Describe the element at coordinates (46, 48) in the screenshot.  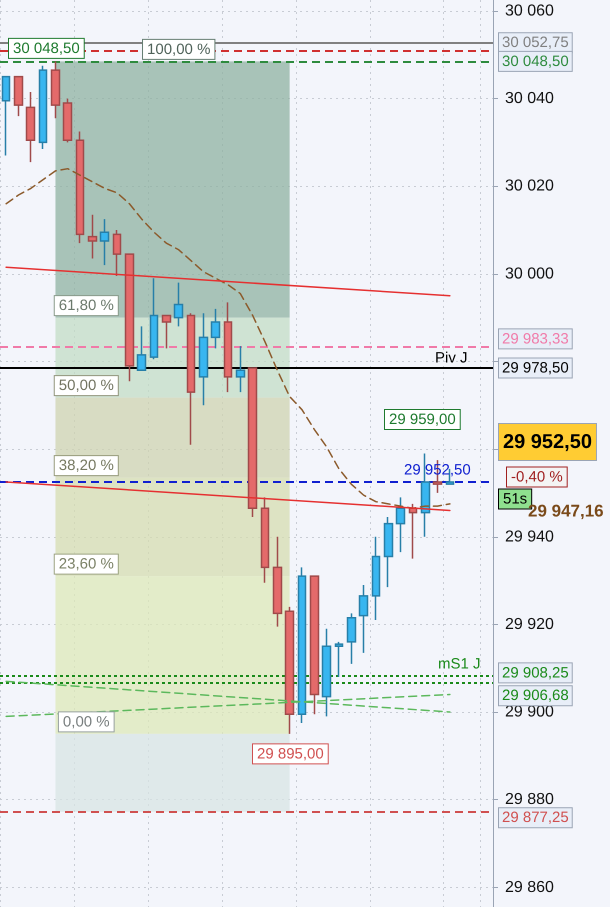
I see `annotation: 30 048,50` at that location.